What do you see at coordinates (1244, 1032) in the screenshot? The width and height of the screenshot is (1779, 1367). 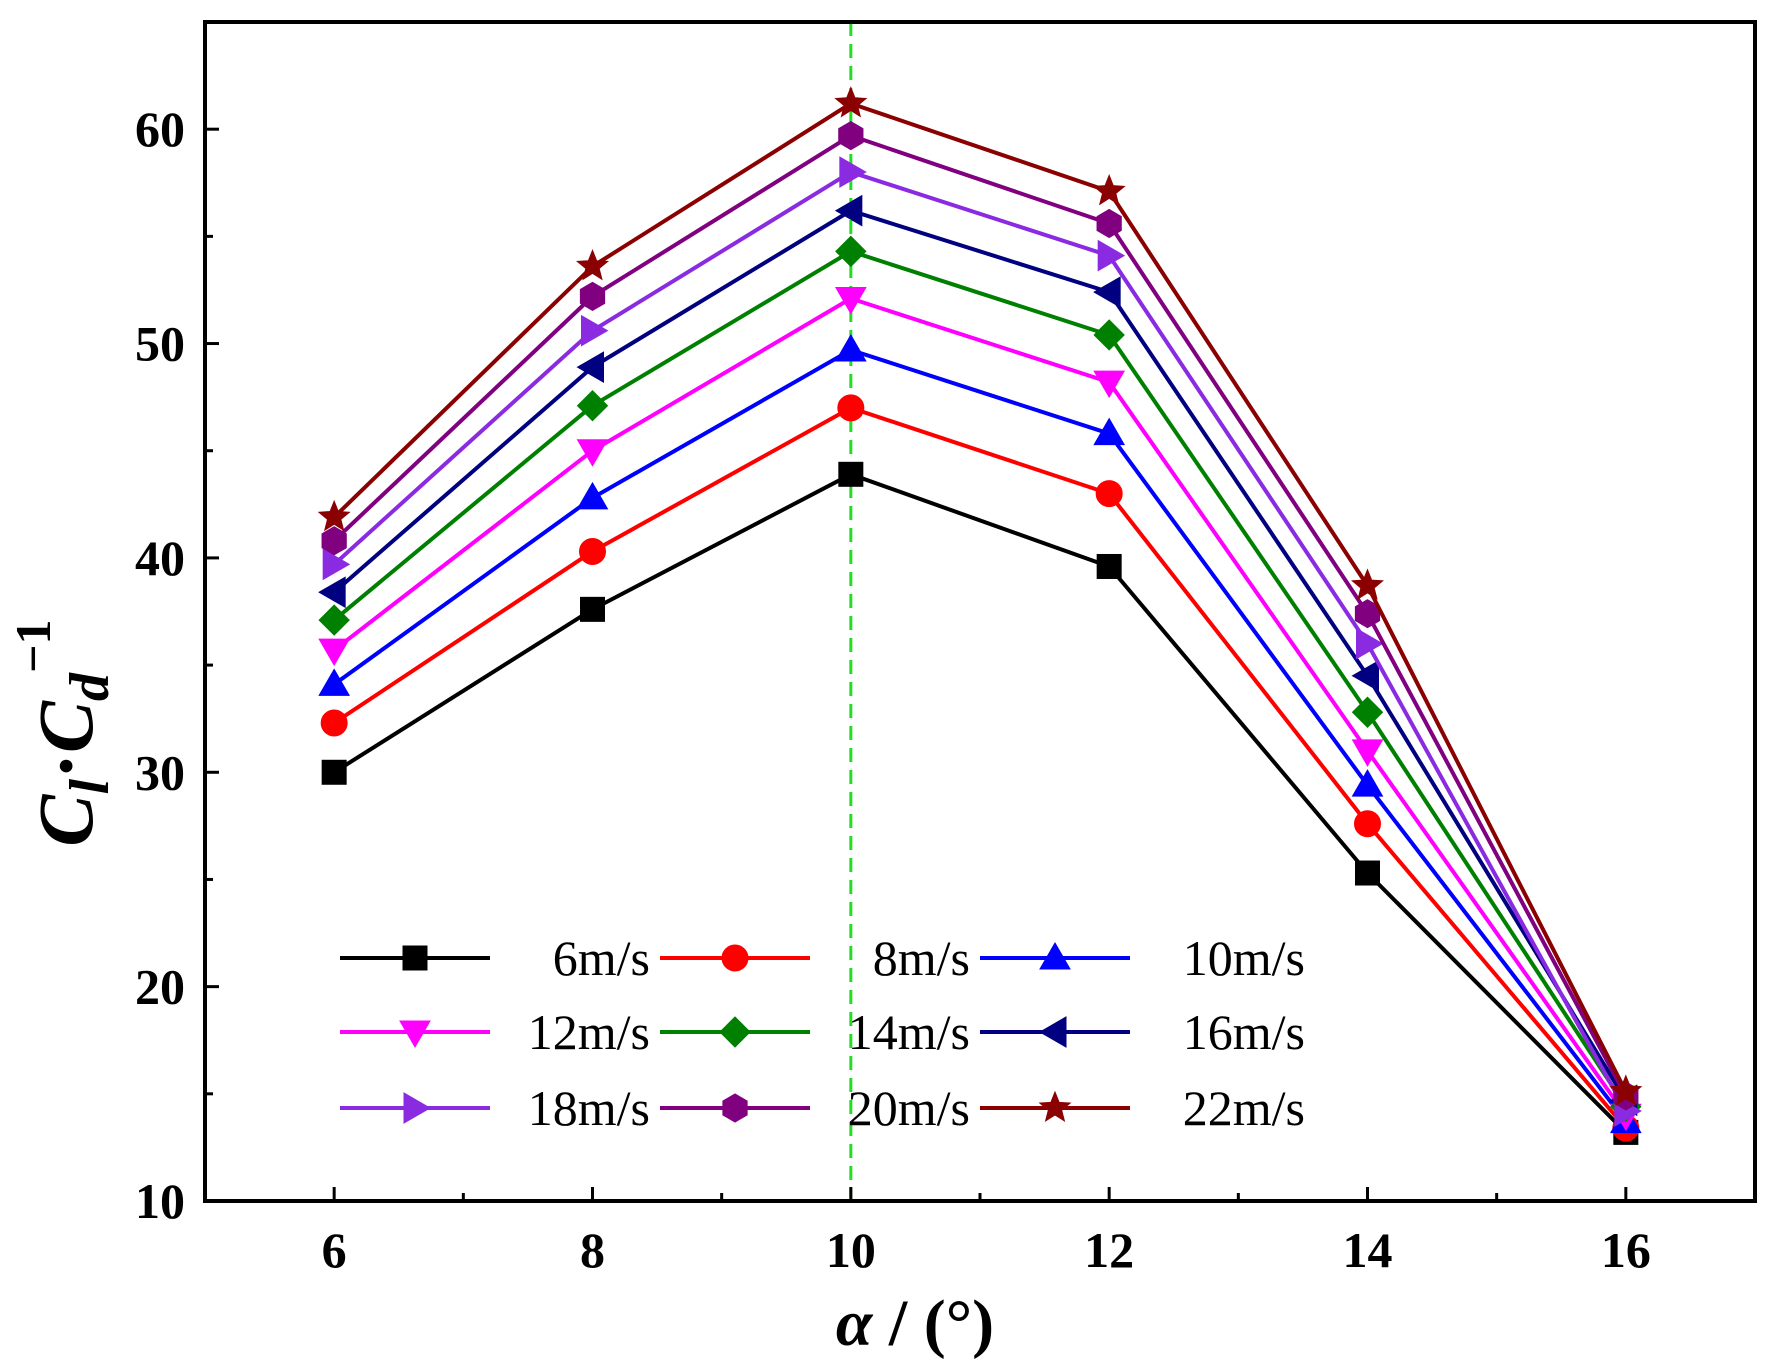 I see `legend-label: 16m/s` at bounding box center [1244, 1032].